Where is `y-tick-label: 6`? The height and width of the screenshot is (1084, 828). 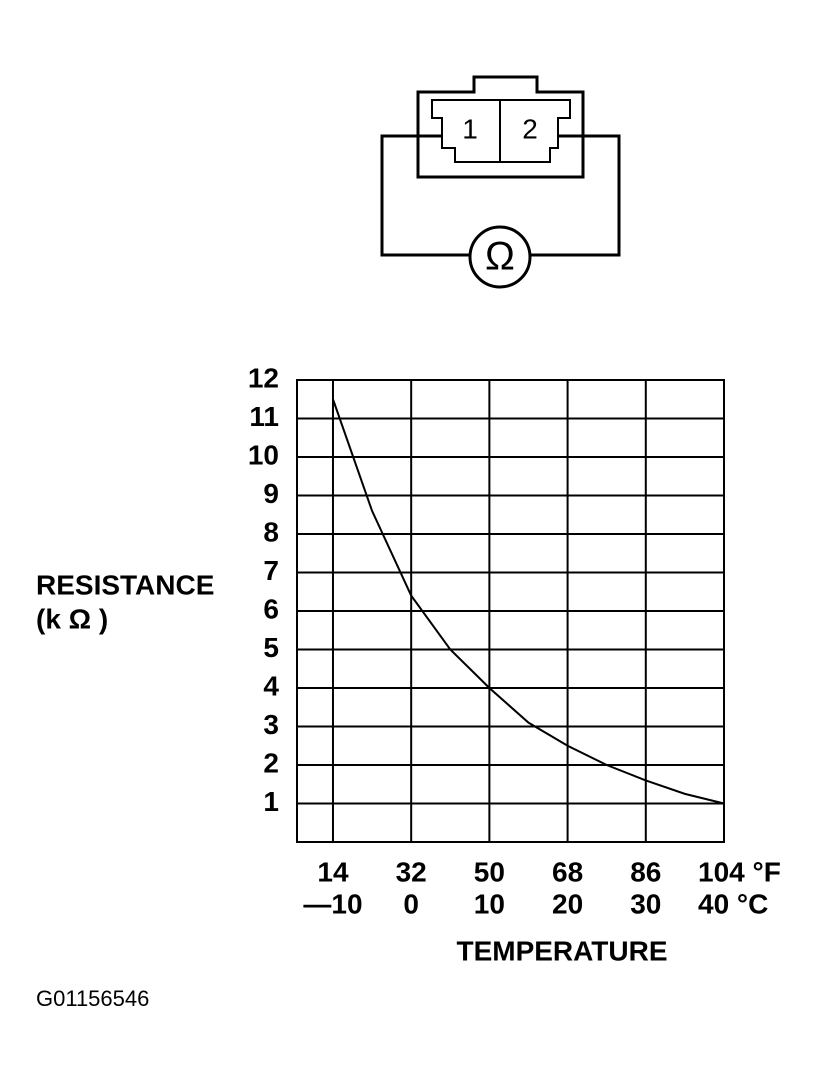 y-tick-label: 6 is located at coordinates (271, 608).